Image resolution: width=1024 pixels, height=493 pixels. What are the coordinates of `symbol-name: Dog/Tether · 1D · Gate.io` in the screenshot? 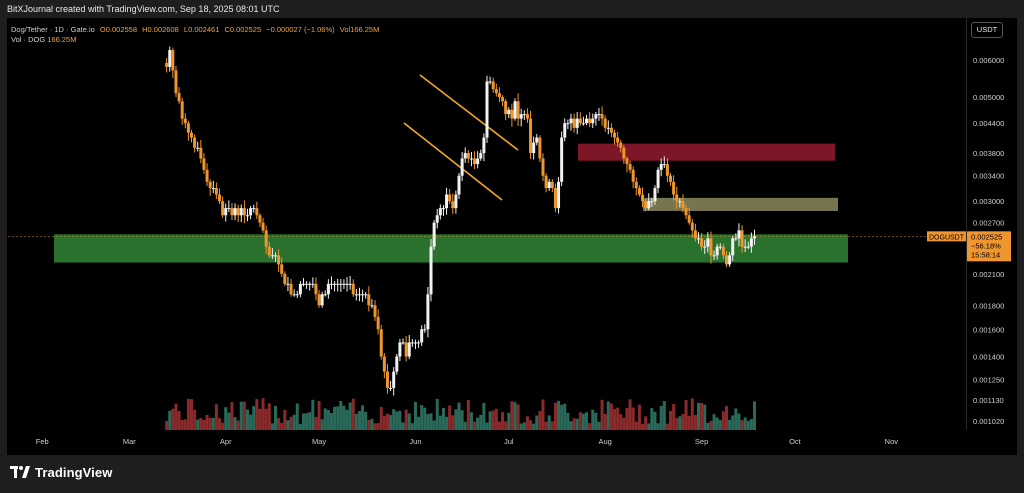 It's located at (53, 29).